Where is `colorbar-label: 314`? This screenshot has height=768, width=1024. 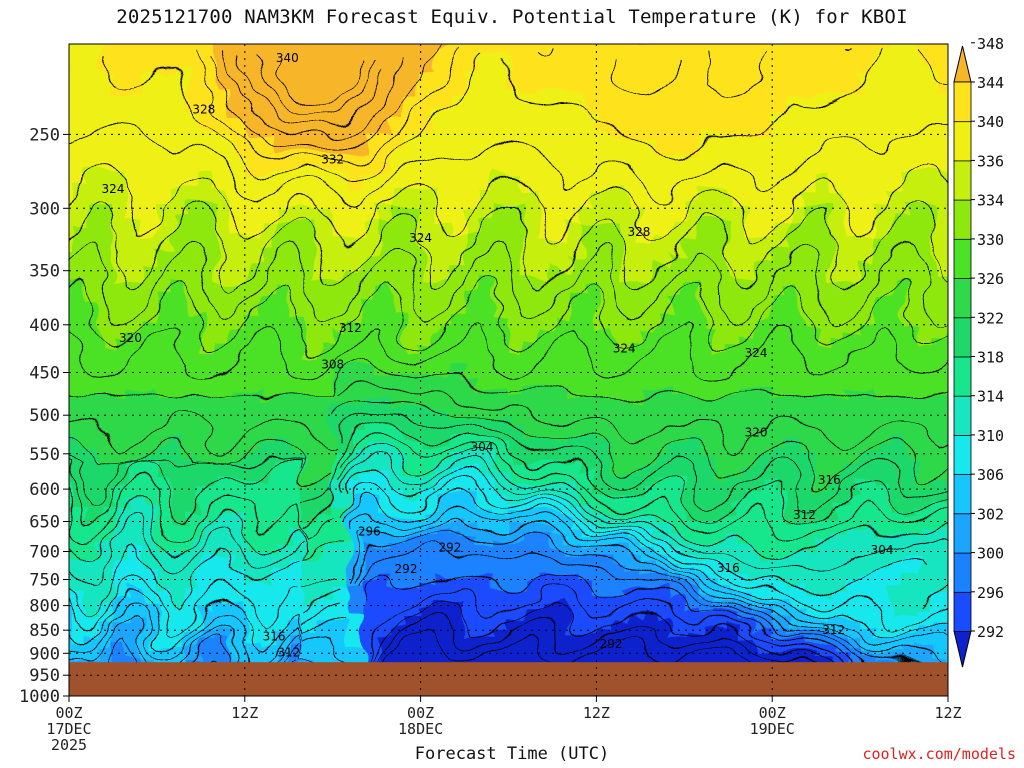 colorbar-label: 314 is located at coordinates (990, 397).